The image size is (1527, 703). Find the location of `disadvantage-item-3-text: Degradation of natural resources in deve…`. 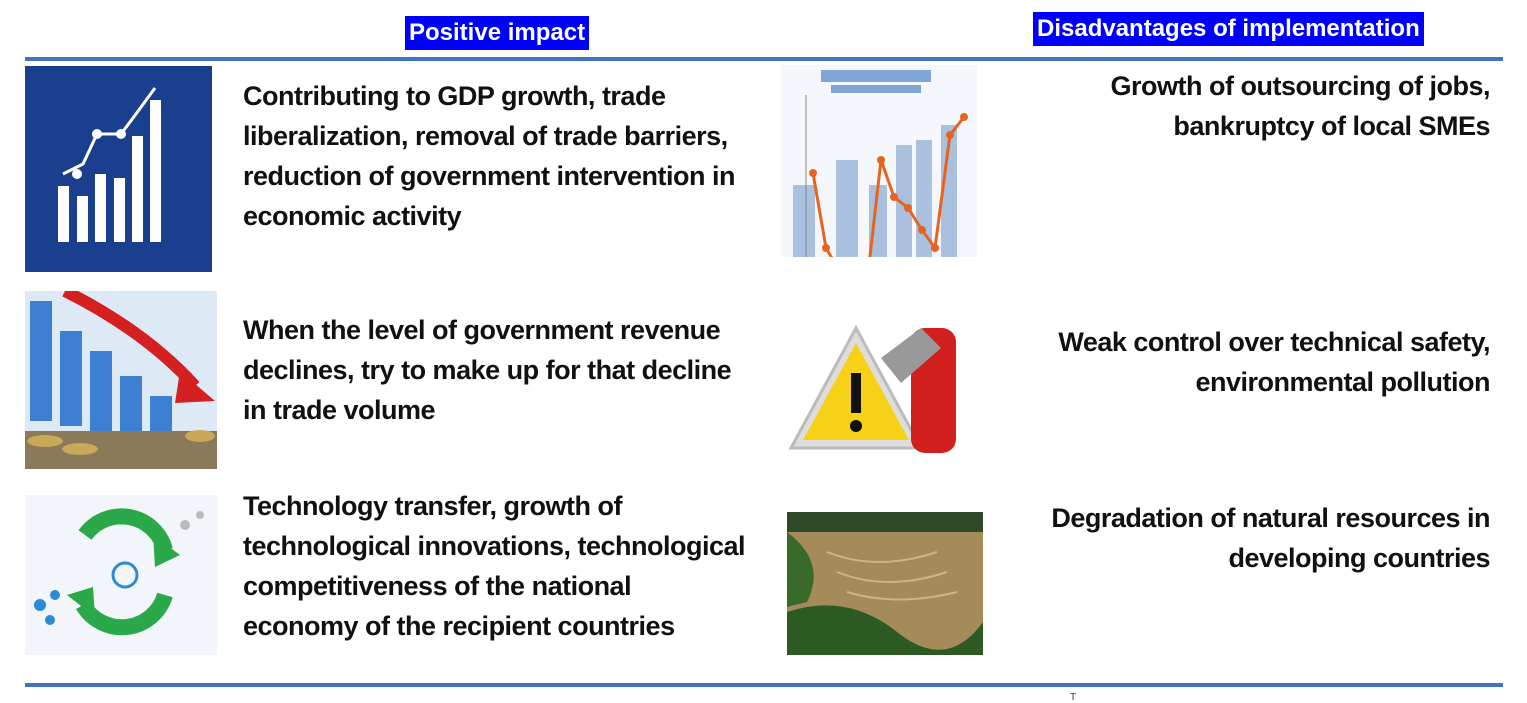

disadvantage-item-3-text: Degradation of natural resources in deve… is located at coordinates (1270, 538).